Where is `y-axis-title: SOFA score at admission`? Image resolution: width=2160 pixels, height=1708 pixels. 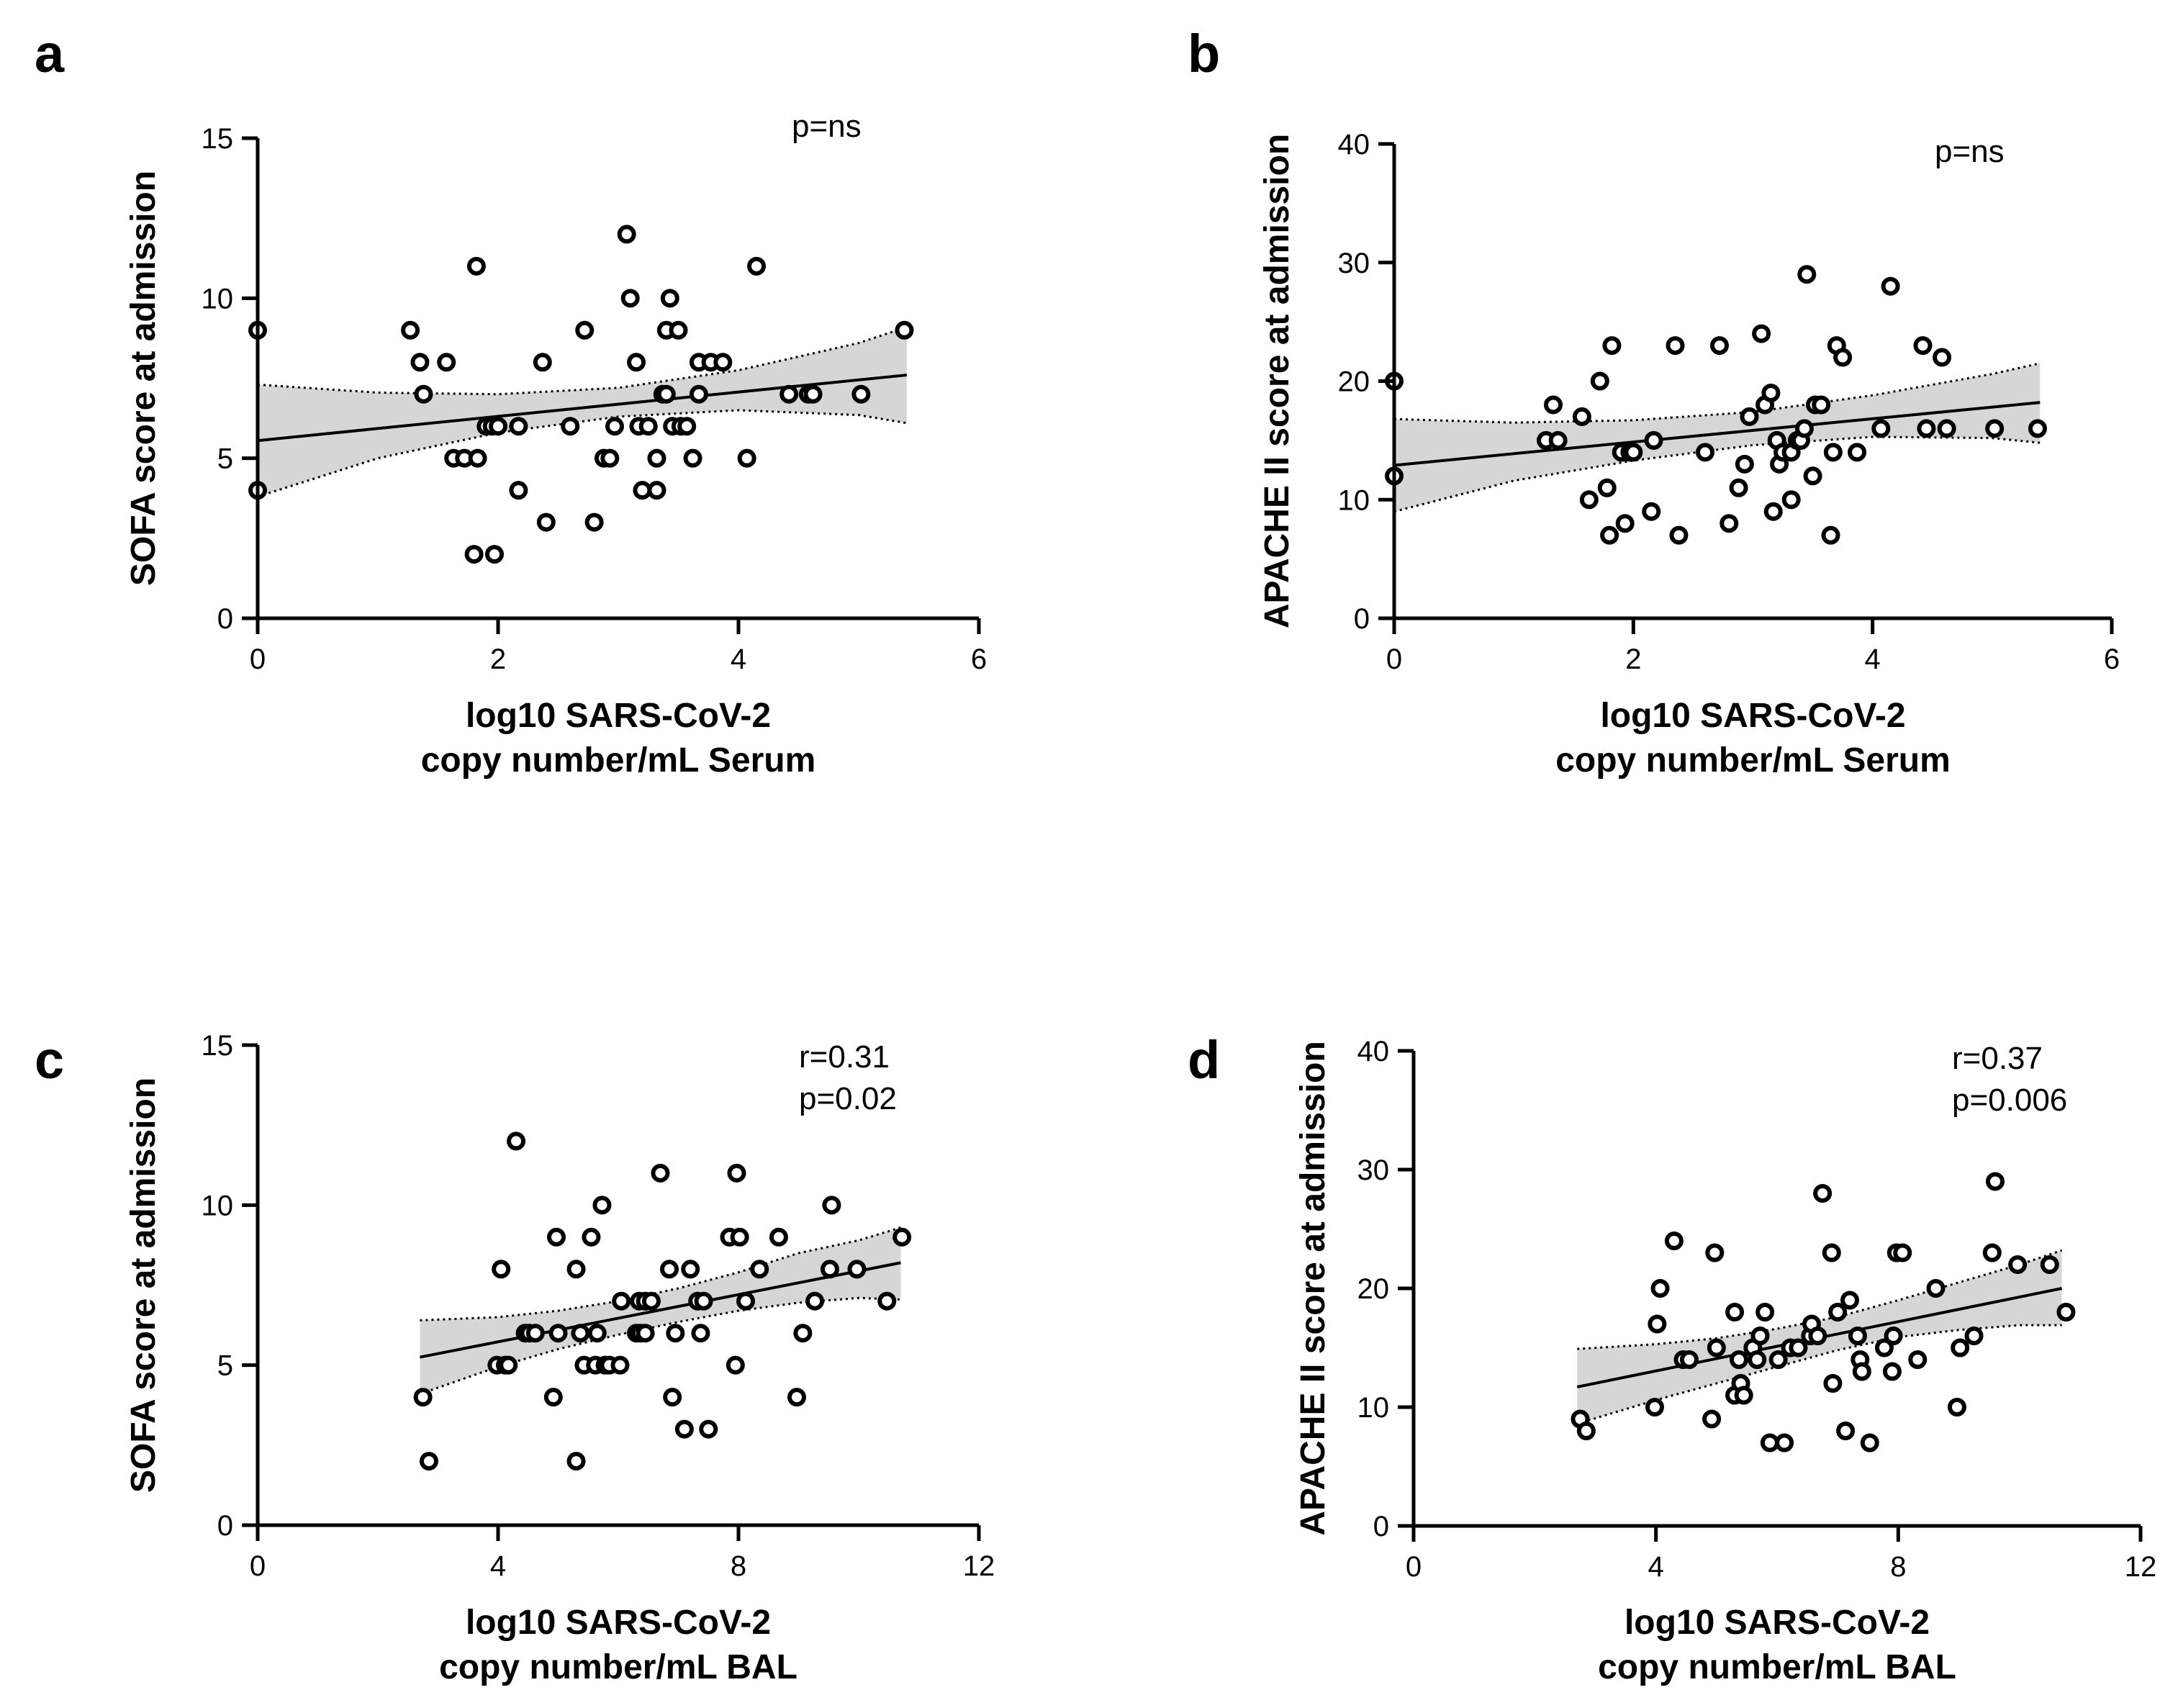 y-axis-title: SOFA score at admission is located at coordinates (144, 1285).